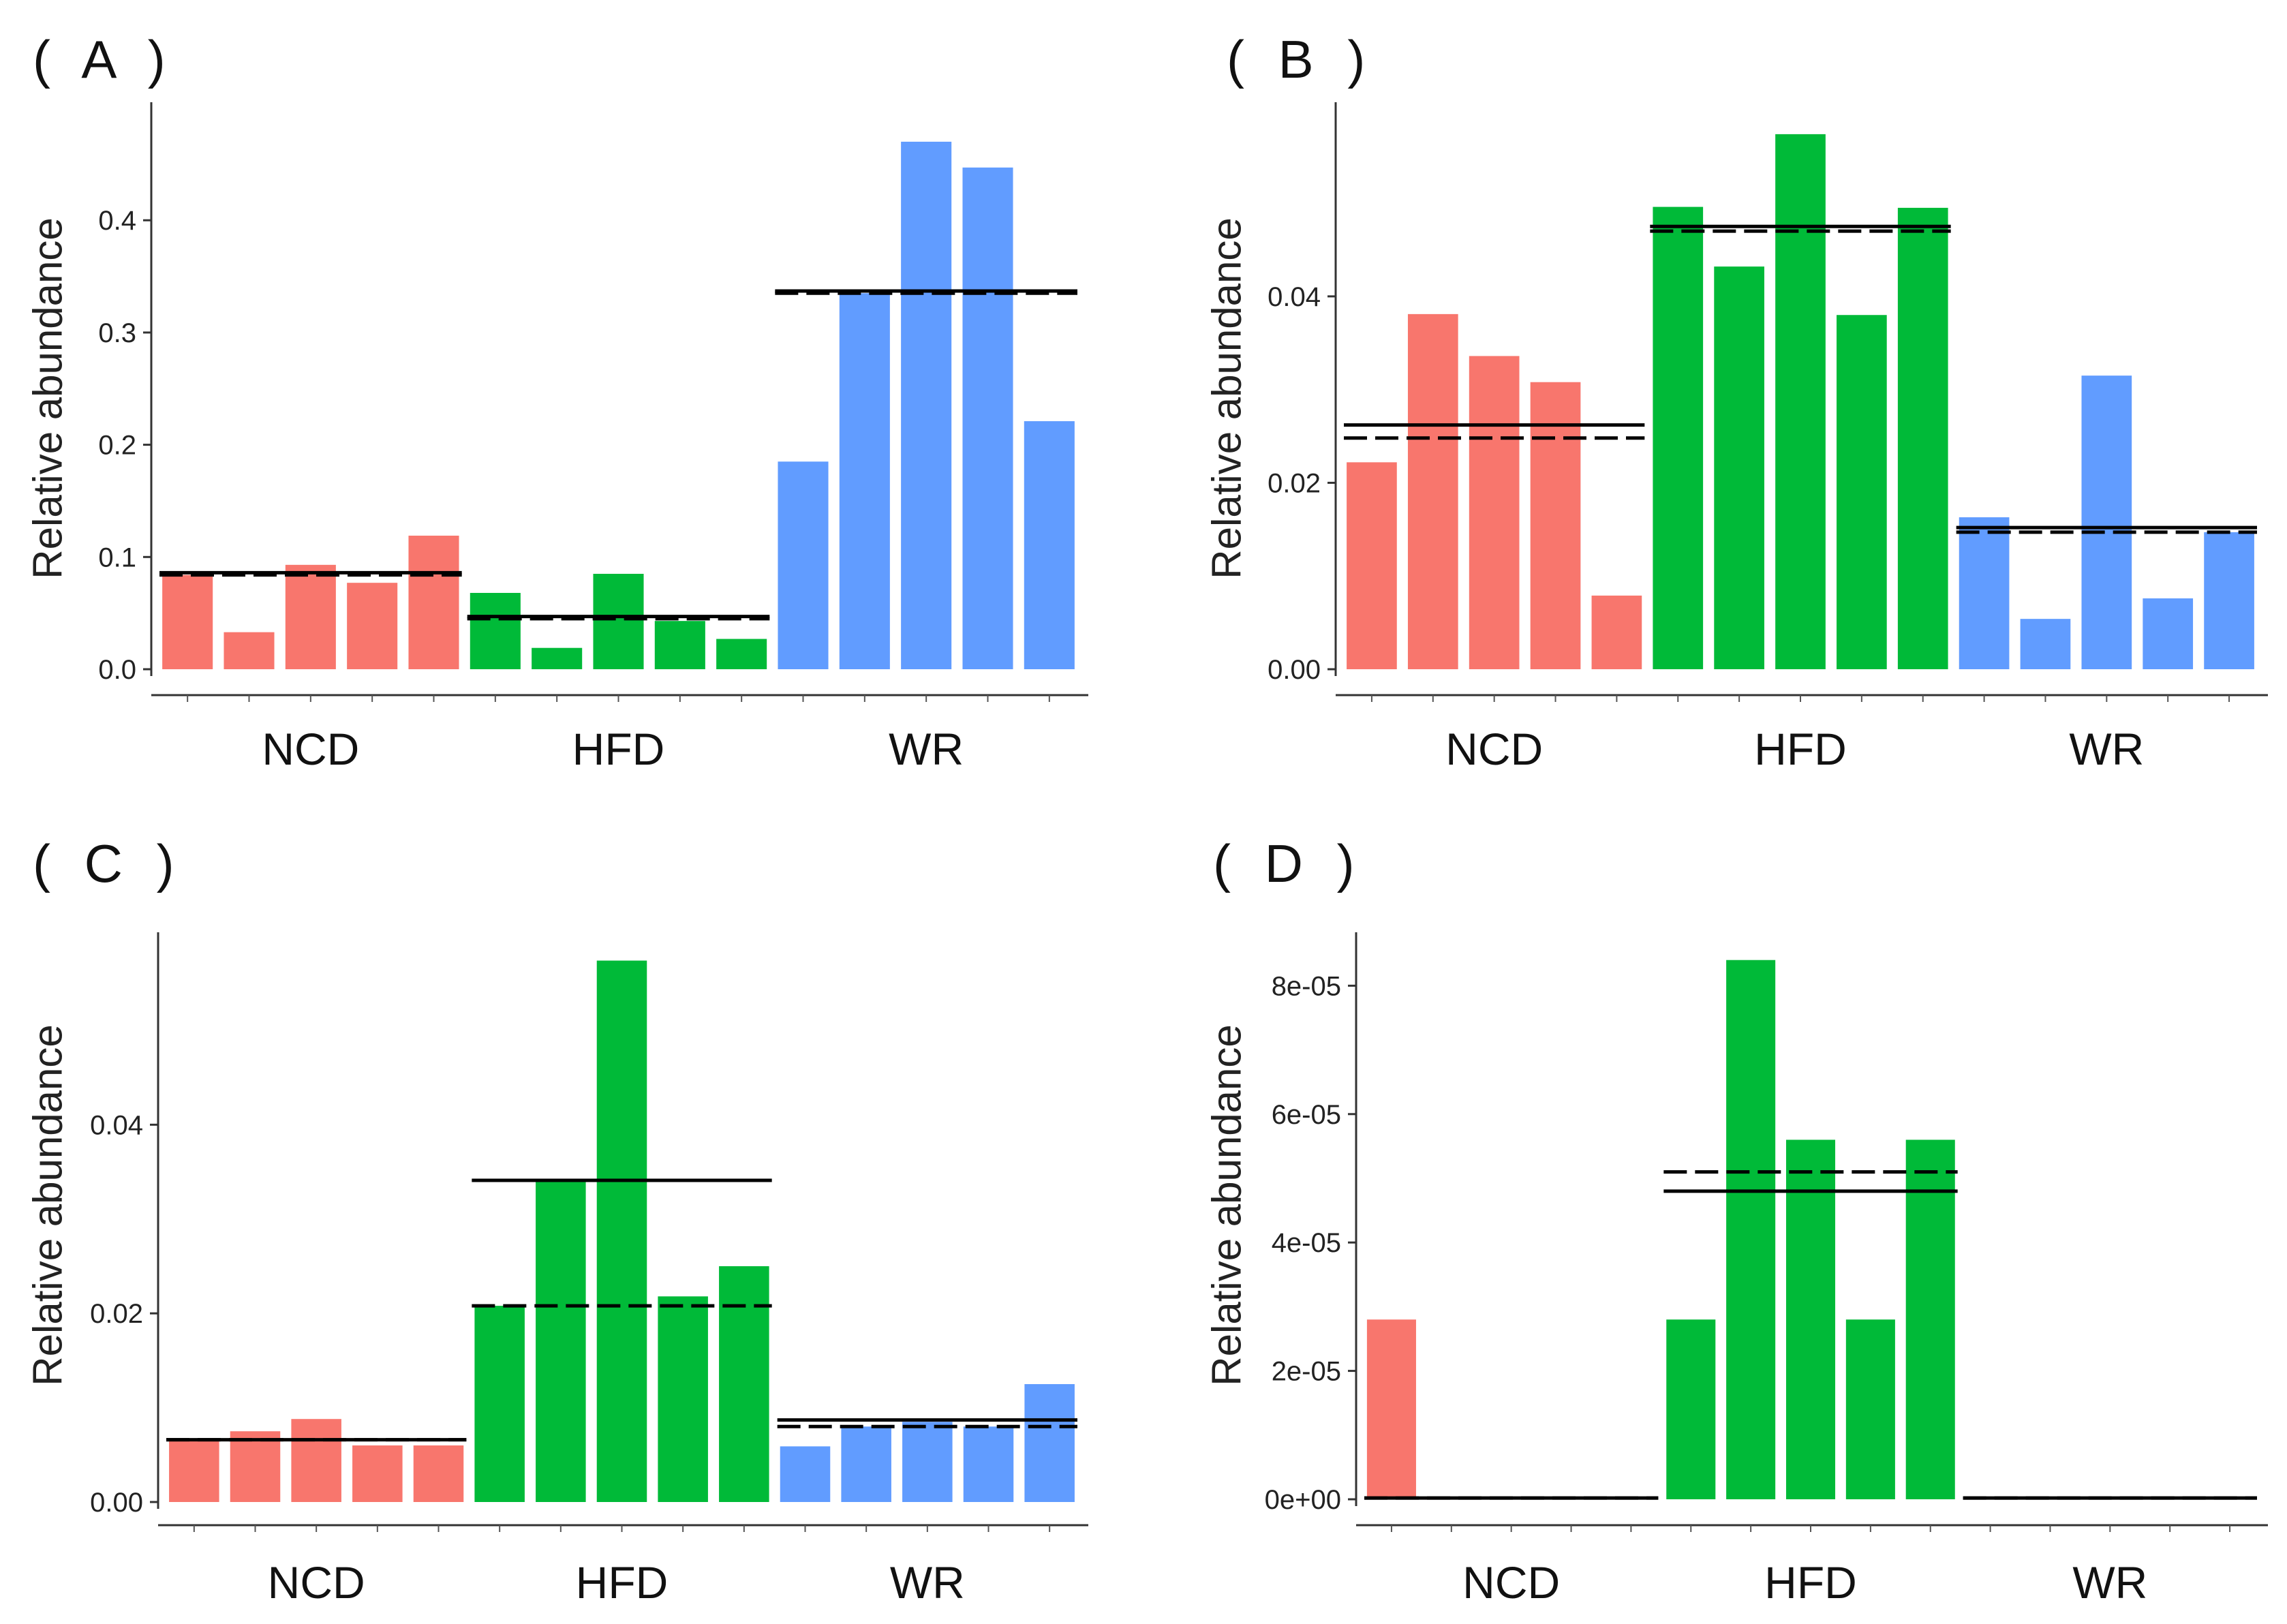 The width and height of the screenshot is (2287, 1624). I want to click on x-group-label-a-ncd: NCD, so click(310, 749).